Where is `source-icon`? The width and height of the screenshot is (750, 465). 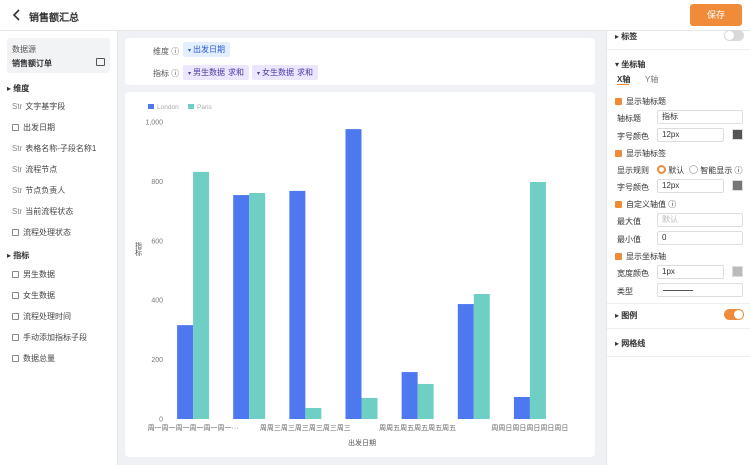 source-icon is located at coordinates (100, 62).